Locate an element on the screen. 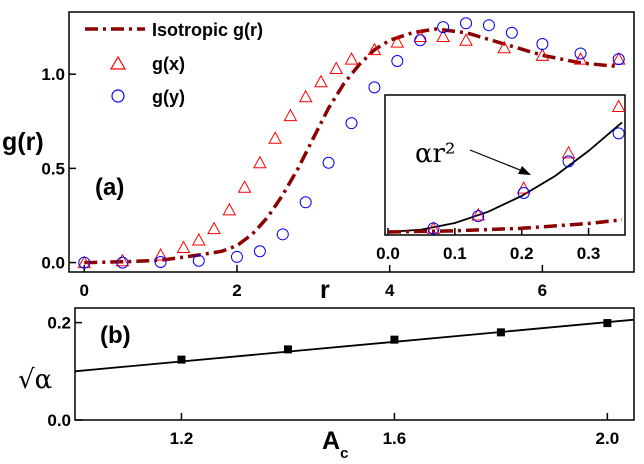  a-x-ticklabel-1: 2 is located at coordinates (236, 290).